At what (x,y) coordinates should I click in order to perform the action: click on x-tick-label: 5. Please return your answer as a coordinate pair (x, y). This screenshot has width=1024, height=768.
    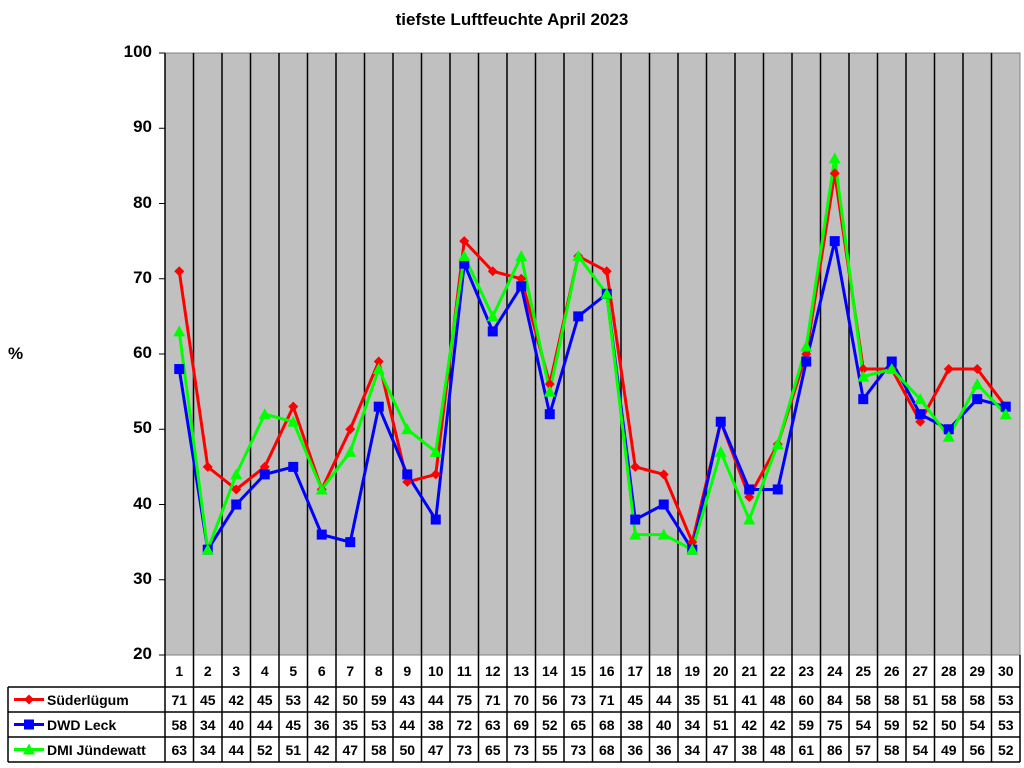
    Looking at the image, I should click on (293, 671).